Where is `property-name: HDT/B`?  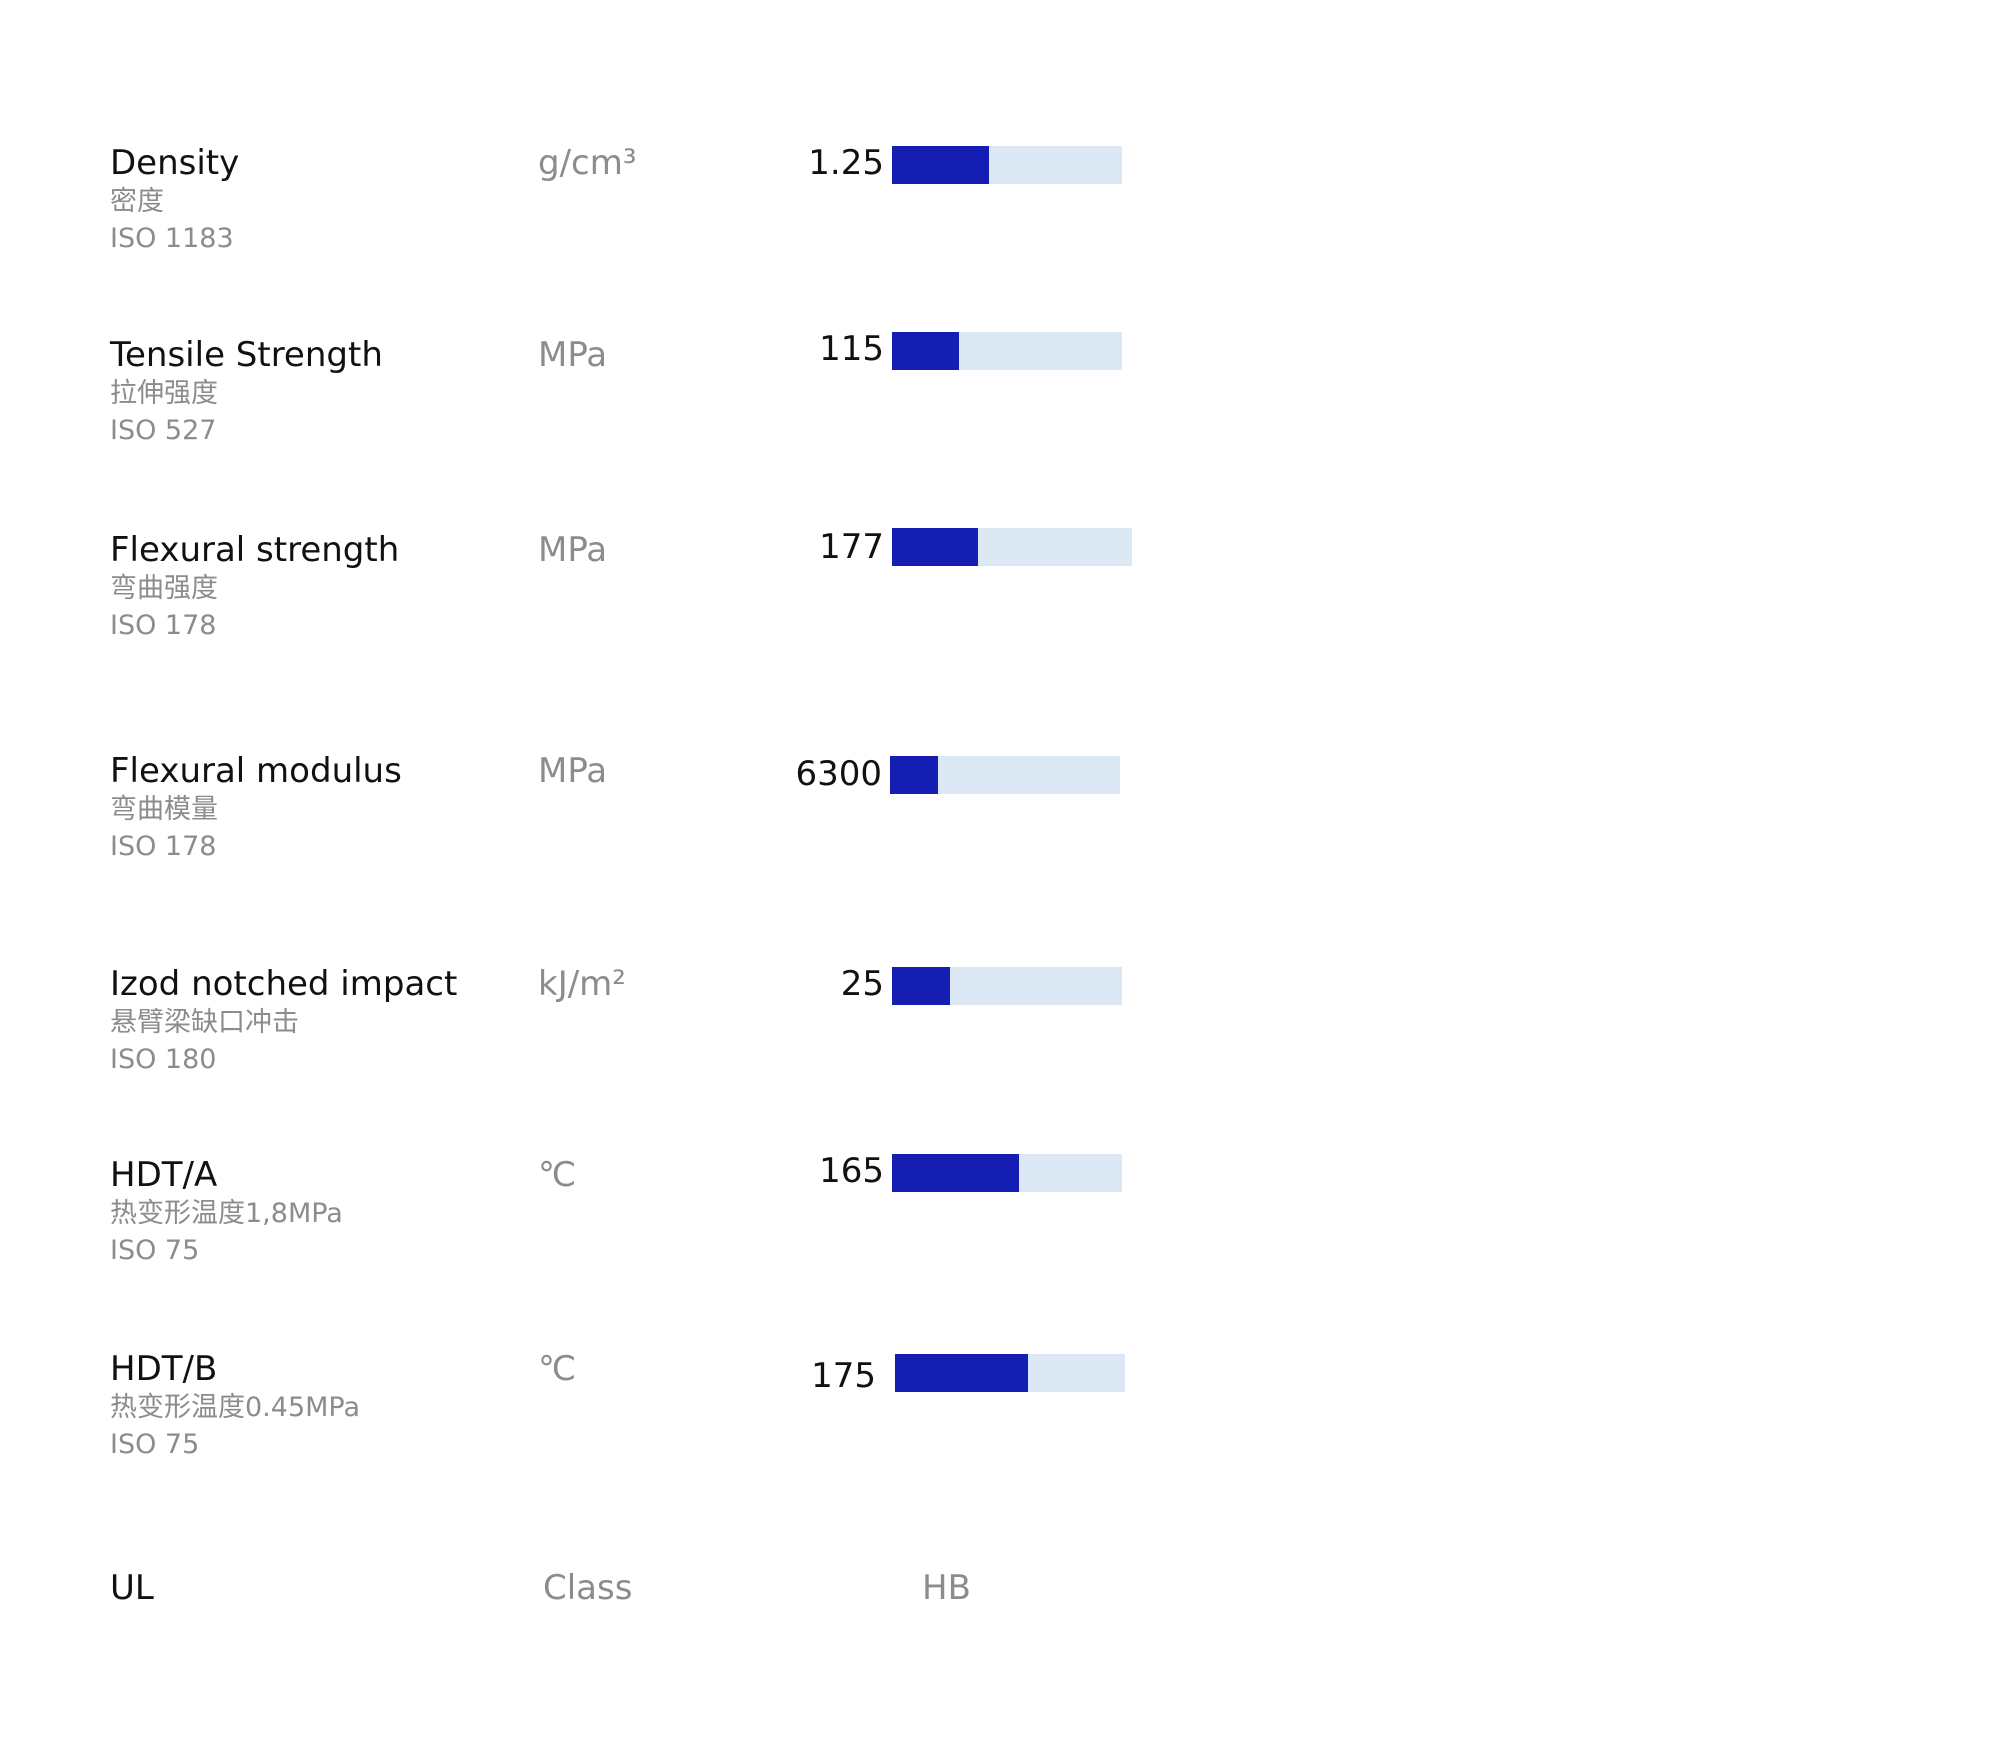
property-name: HDT/B is located at coordinates (164, 1369).